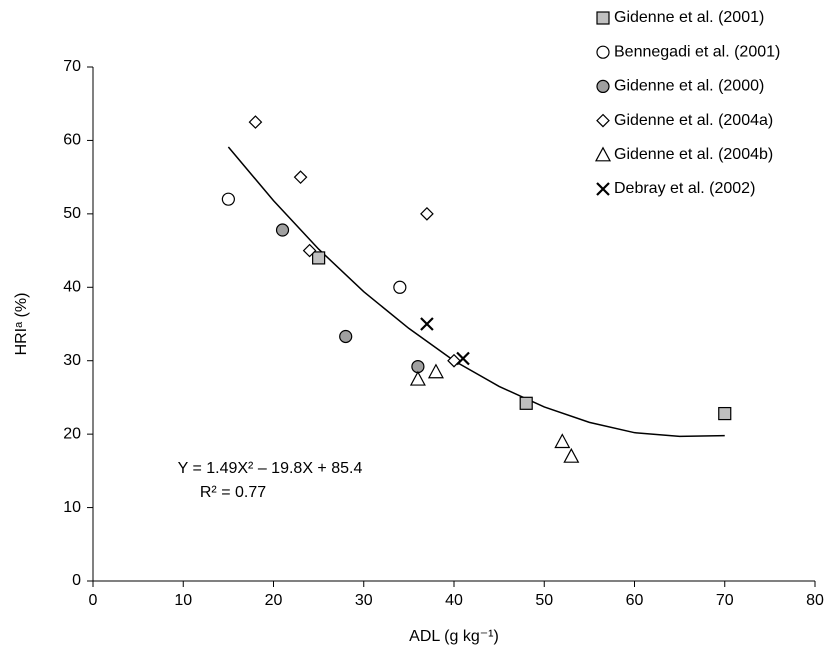 This screenshot has height=651, width=840. Describe the element at coordinates (72, 433) in the screenshot. I see `y-tick-label: 20` at that location.